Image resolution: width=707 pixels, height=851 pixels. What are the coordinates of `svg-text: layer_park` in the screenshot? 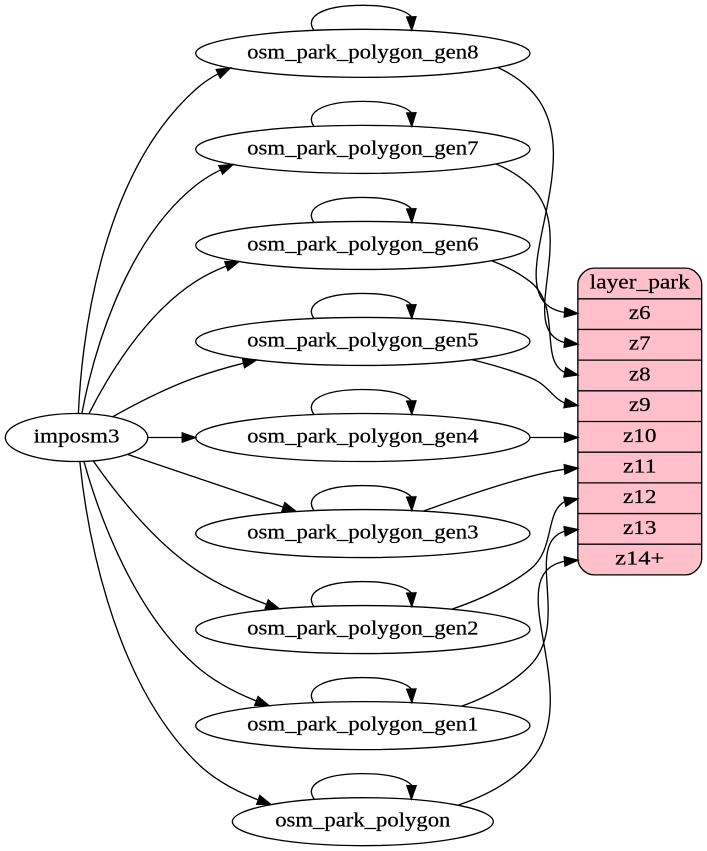 It's located at (640, 282).